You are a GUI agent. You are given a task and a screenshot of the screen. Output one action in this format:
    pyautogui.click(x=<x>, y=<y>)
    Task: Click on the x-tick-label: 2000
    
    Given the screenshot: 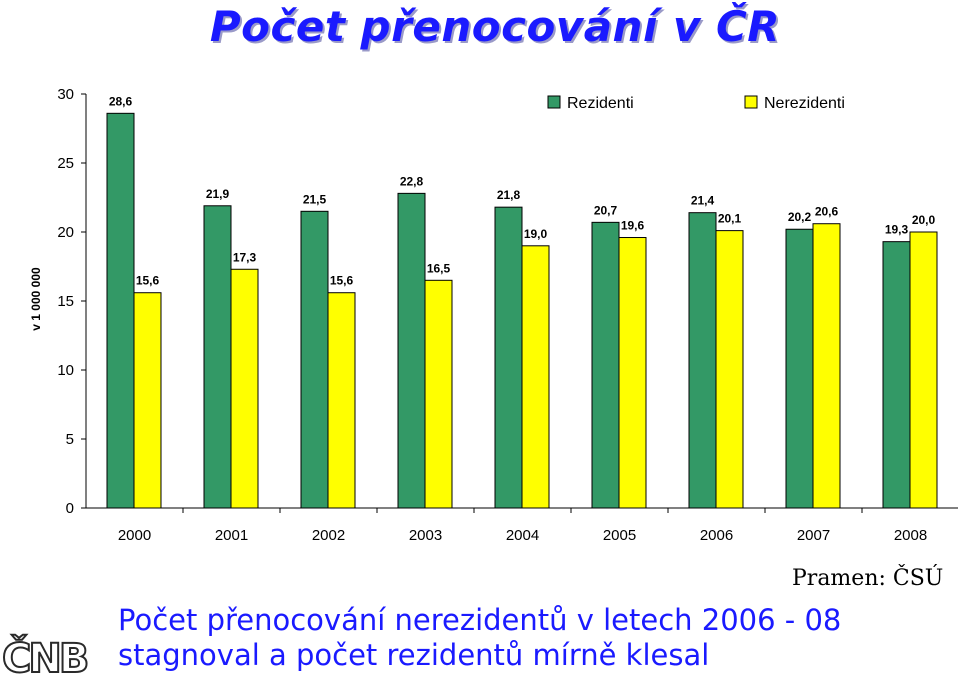 What is the action you would take?
    pyautogui.click(x=134, y=535)
    